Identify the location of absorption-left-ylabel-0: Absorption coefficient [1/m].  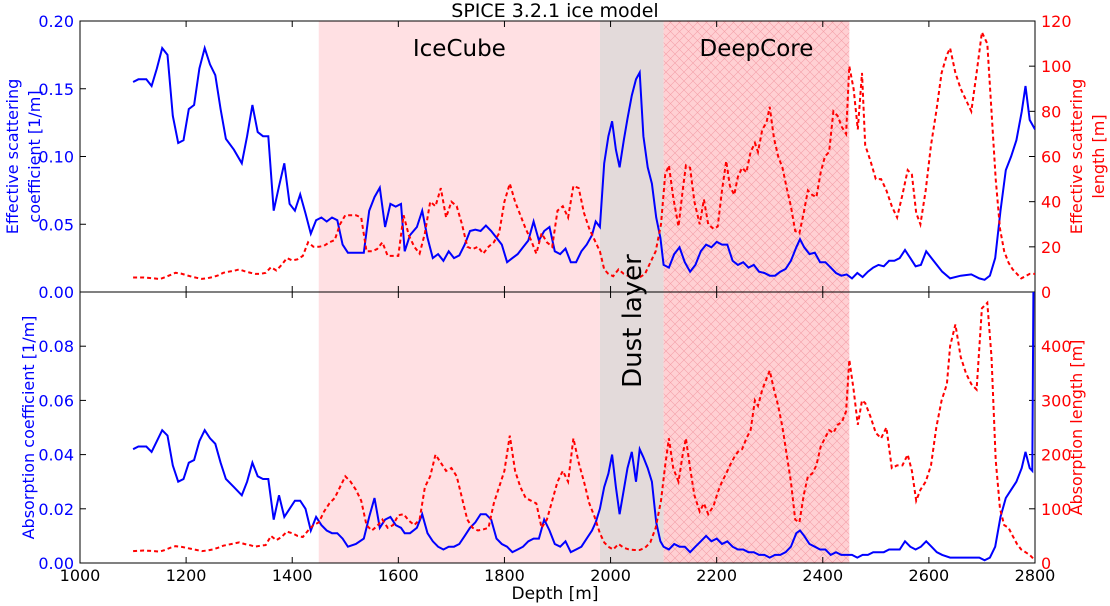
(28, 428).